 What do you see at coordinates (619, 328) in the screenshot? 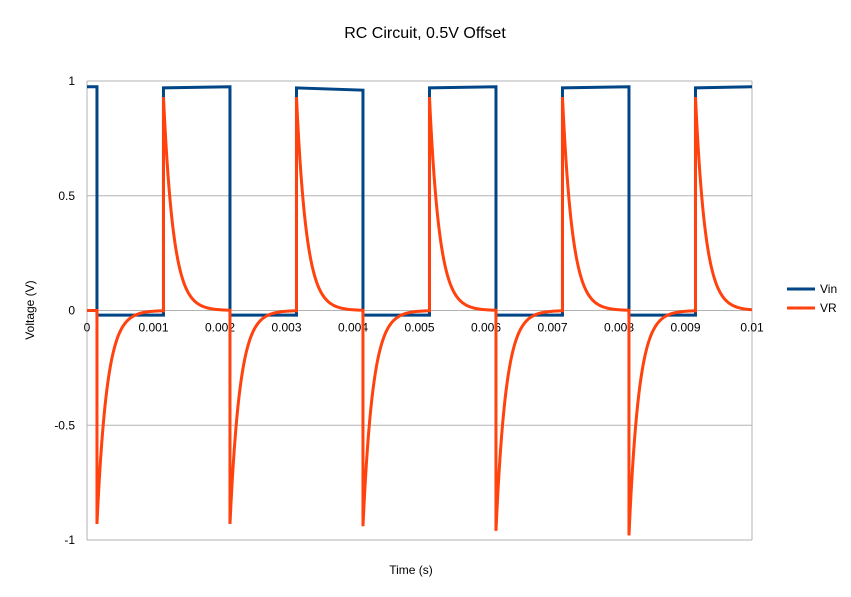
I see `x-tick-label: 0.008` at bounding box center [619, 328].